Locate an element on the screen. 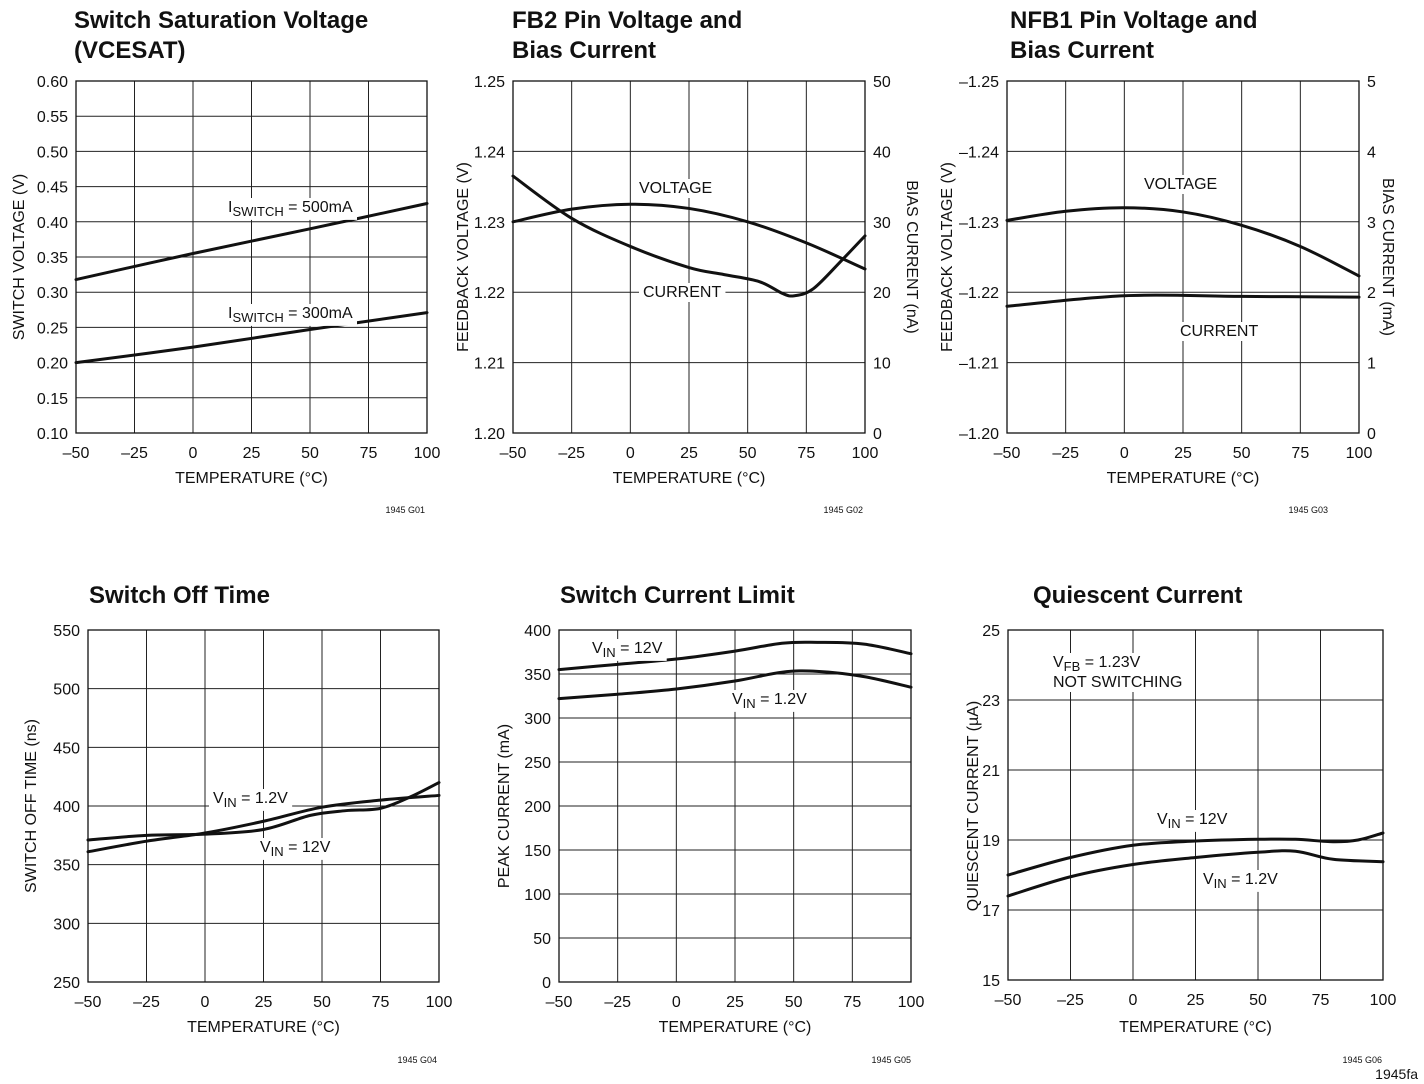 The height and width of the screenshot is (1084, 1424). y2-tick-label: 1 is located at coordinates (1371, 364).